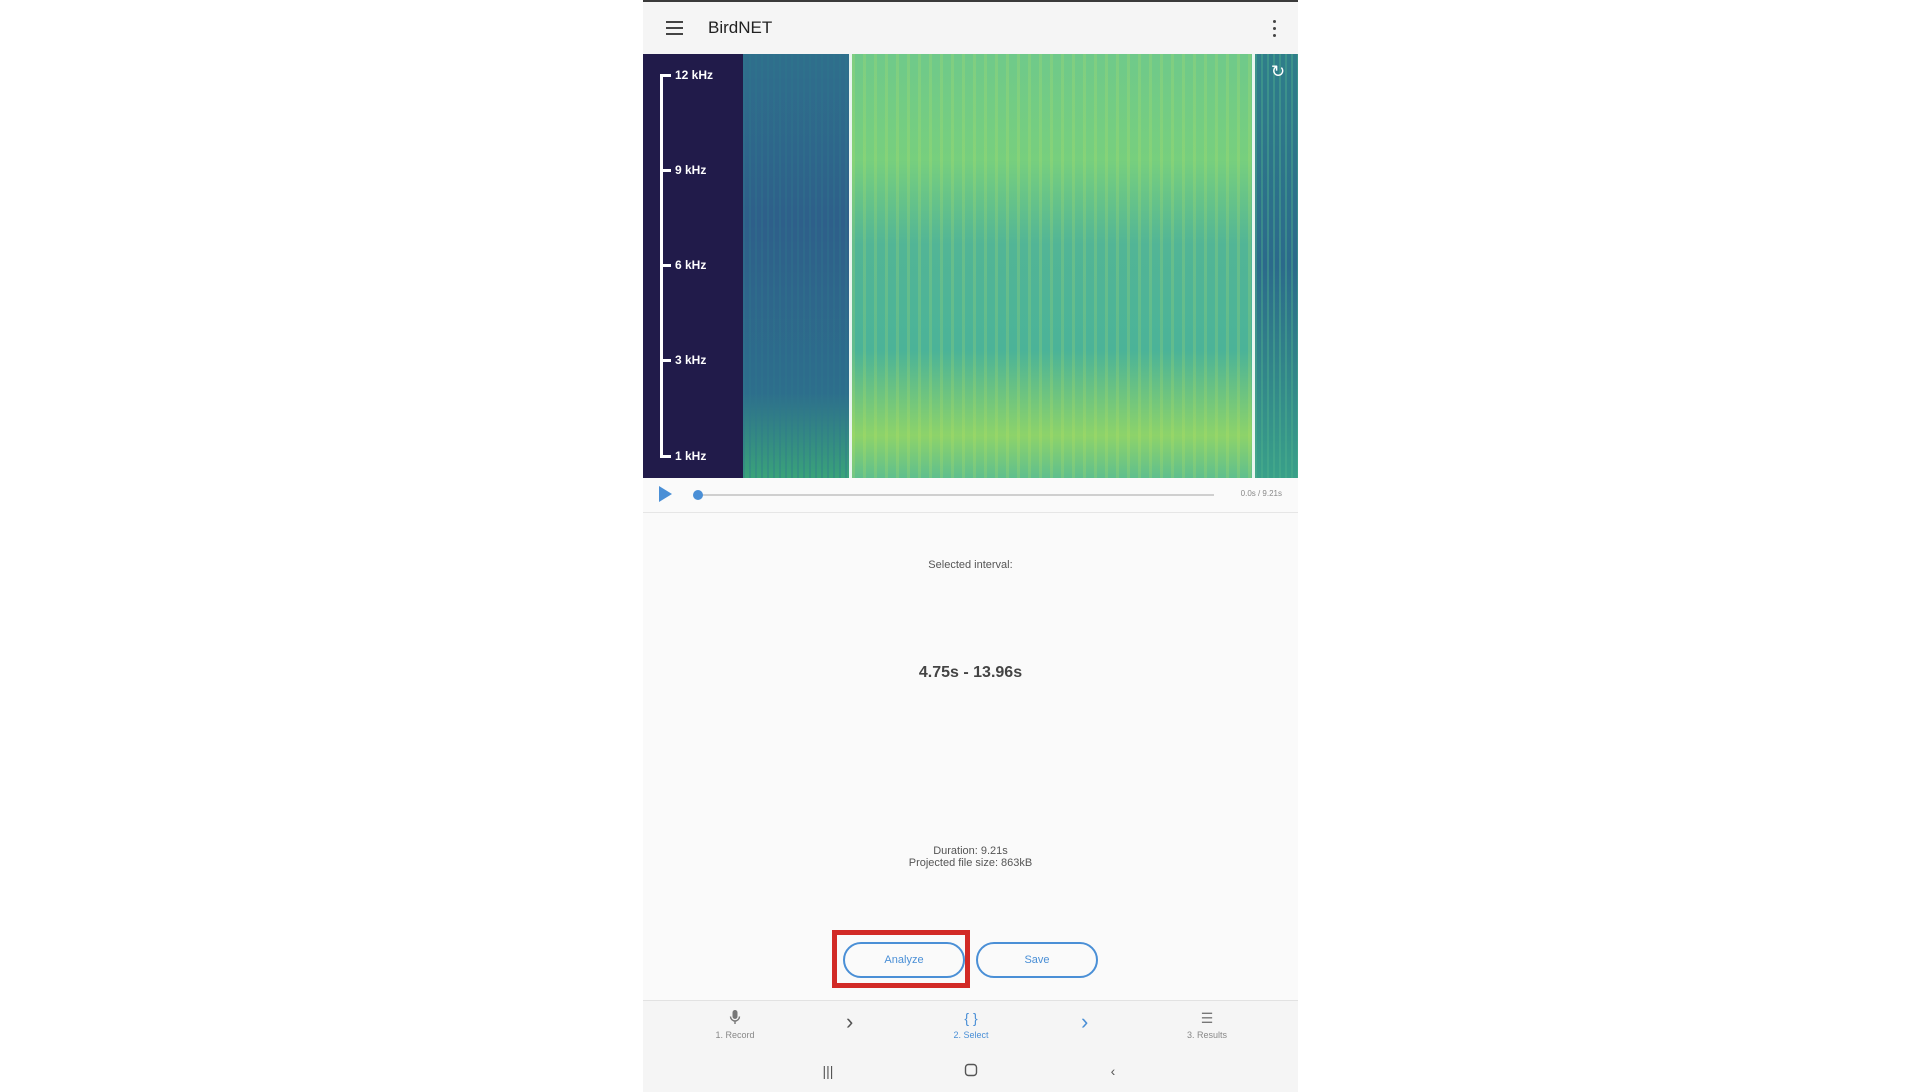 The width and height of the screenshot is (1920, 1092). I want to click on frequency-label: 3 kHz, so click(691, 360).